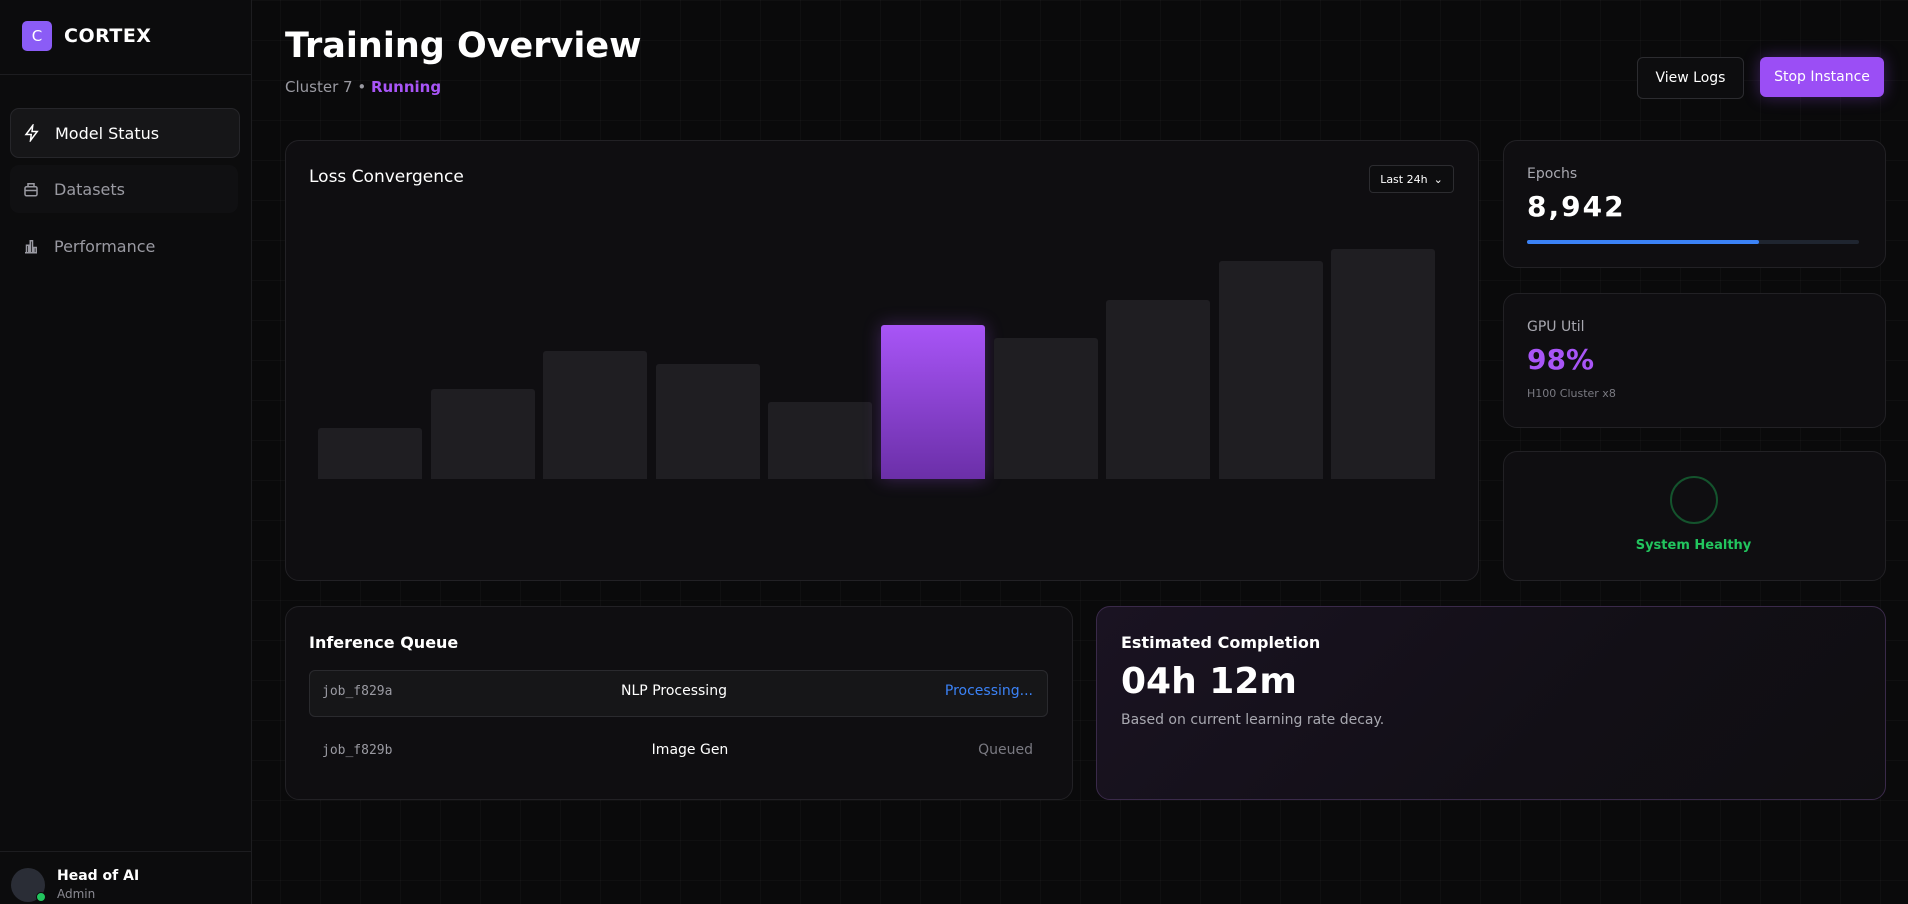  I want to click on job-id: job_f829a, so click(357, 691).